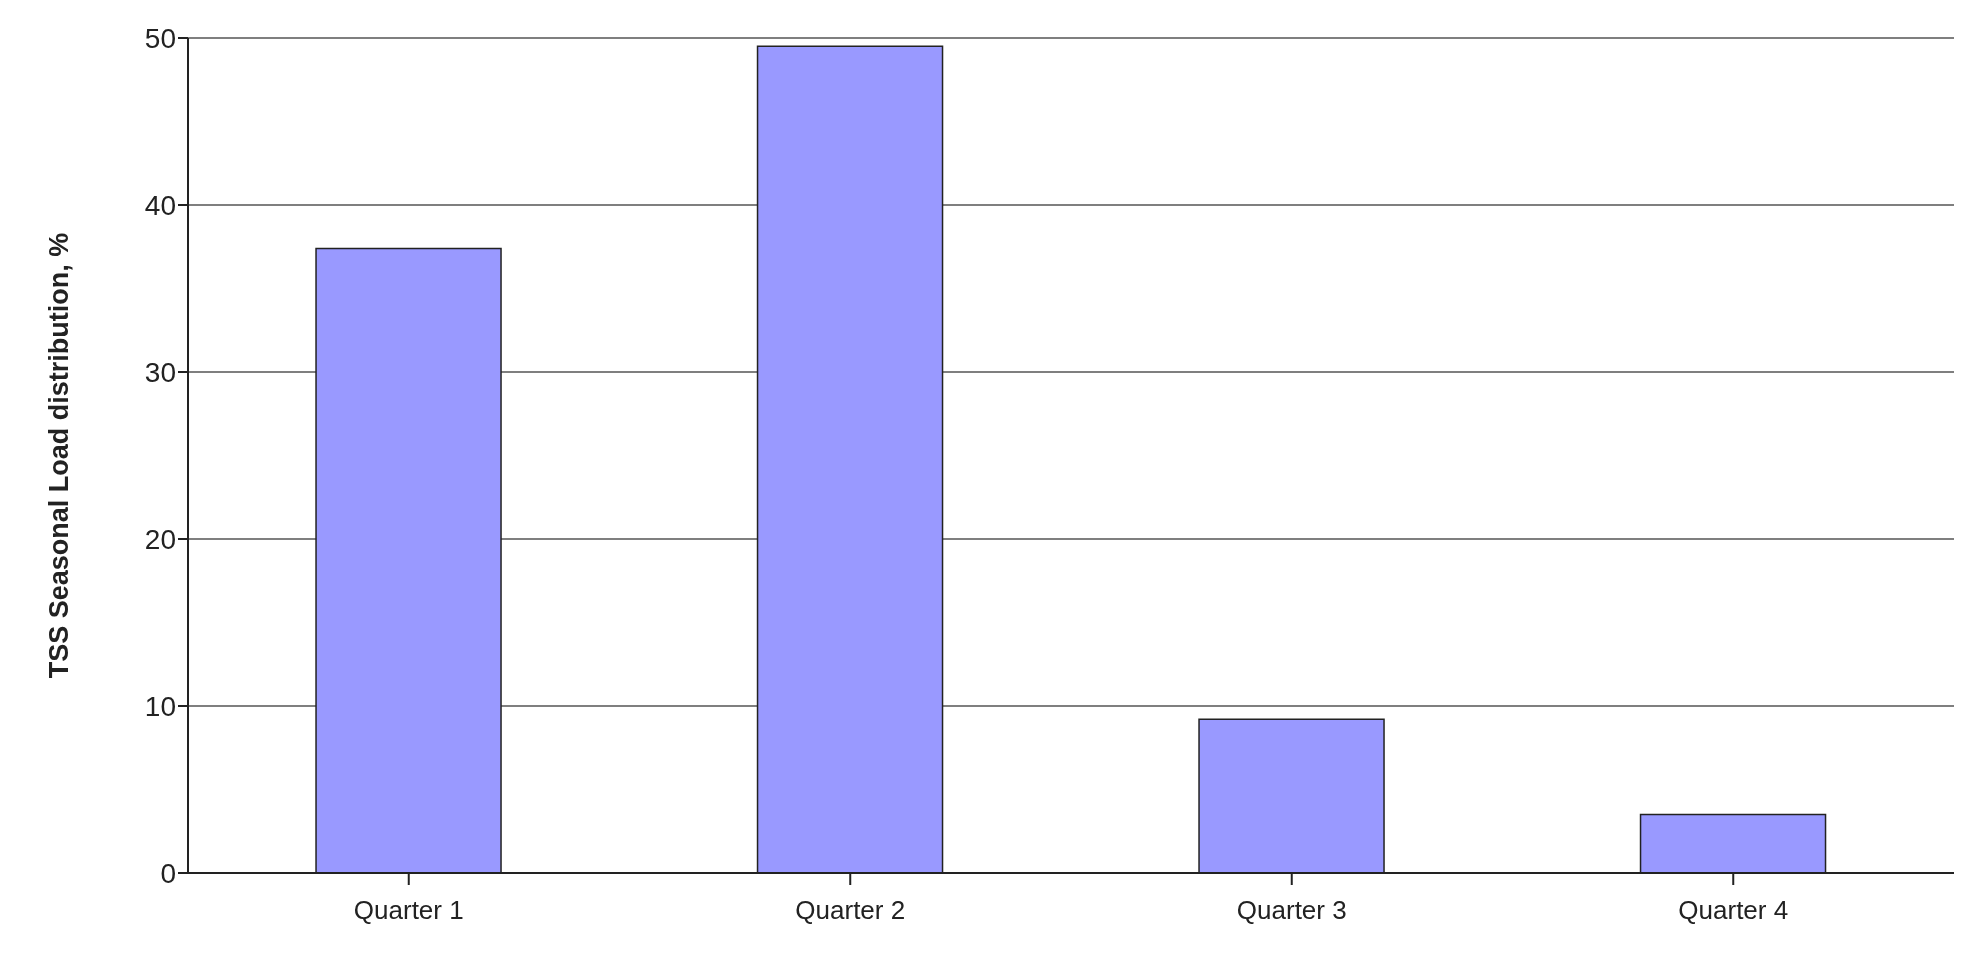  Describe the element at coordinates (58, 455) in the screenshot. I see `y-axis-title: TSS Seasonal Load distribution, %` at that location.